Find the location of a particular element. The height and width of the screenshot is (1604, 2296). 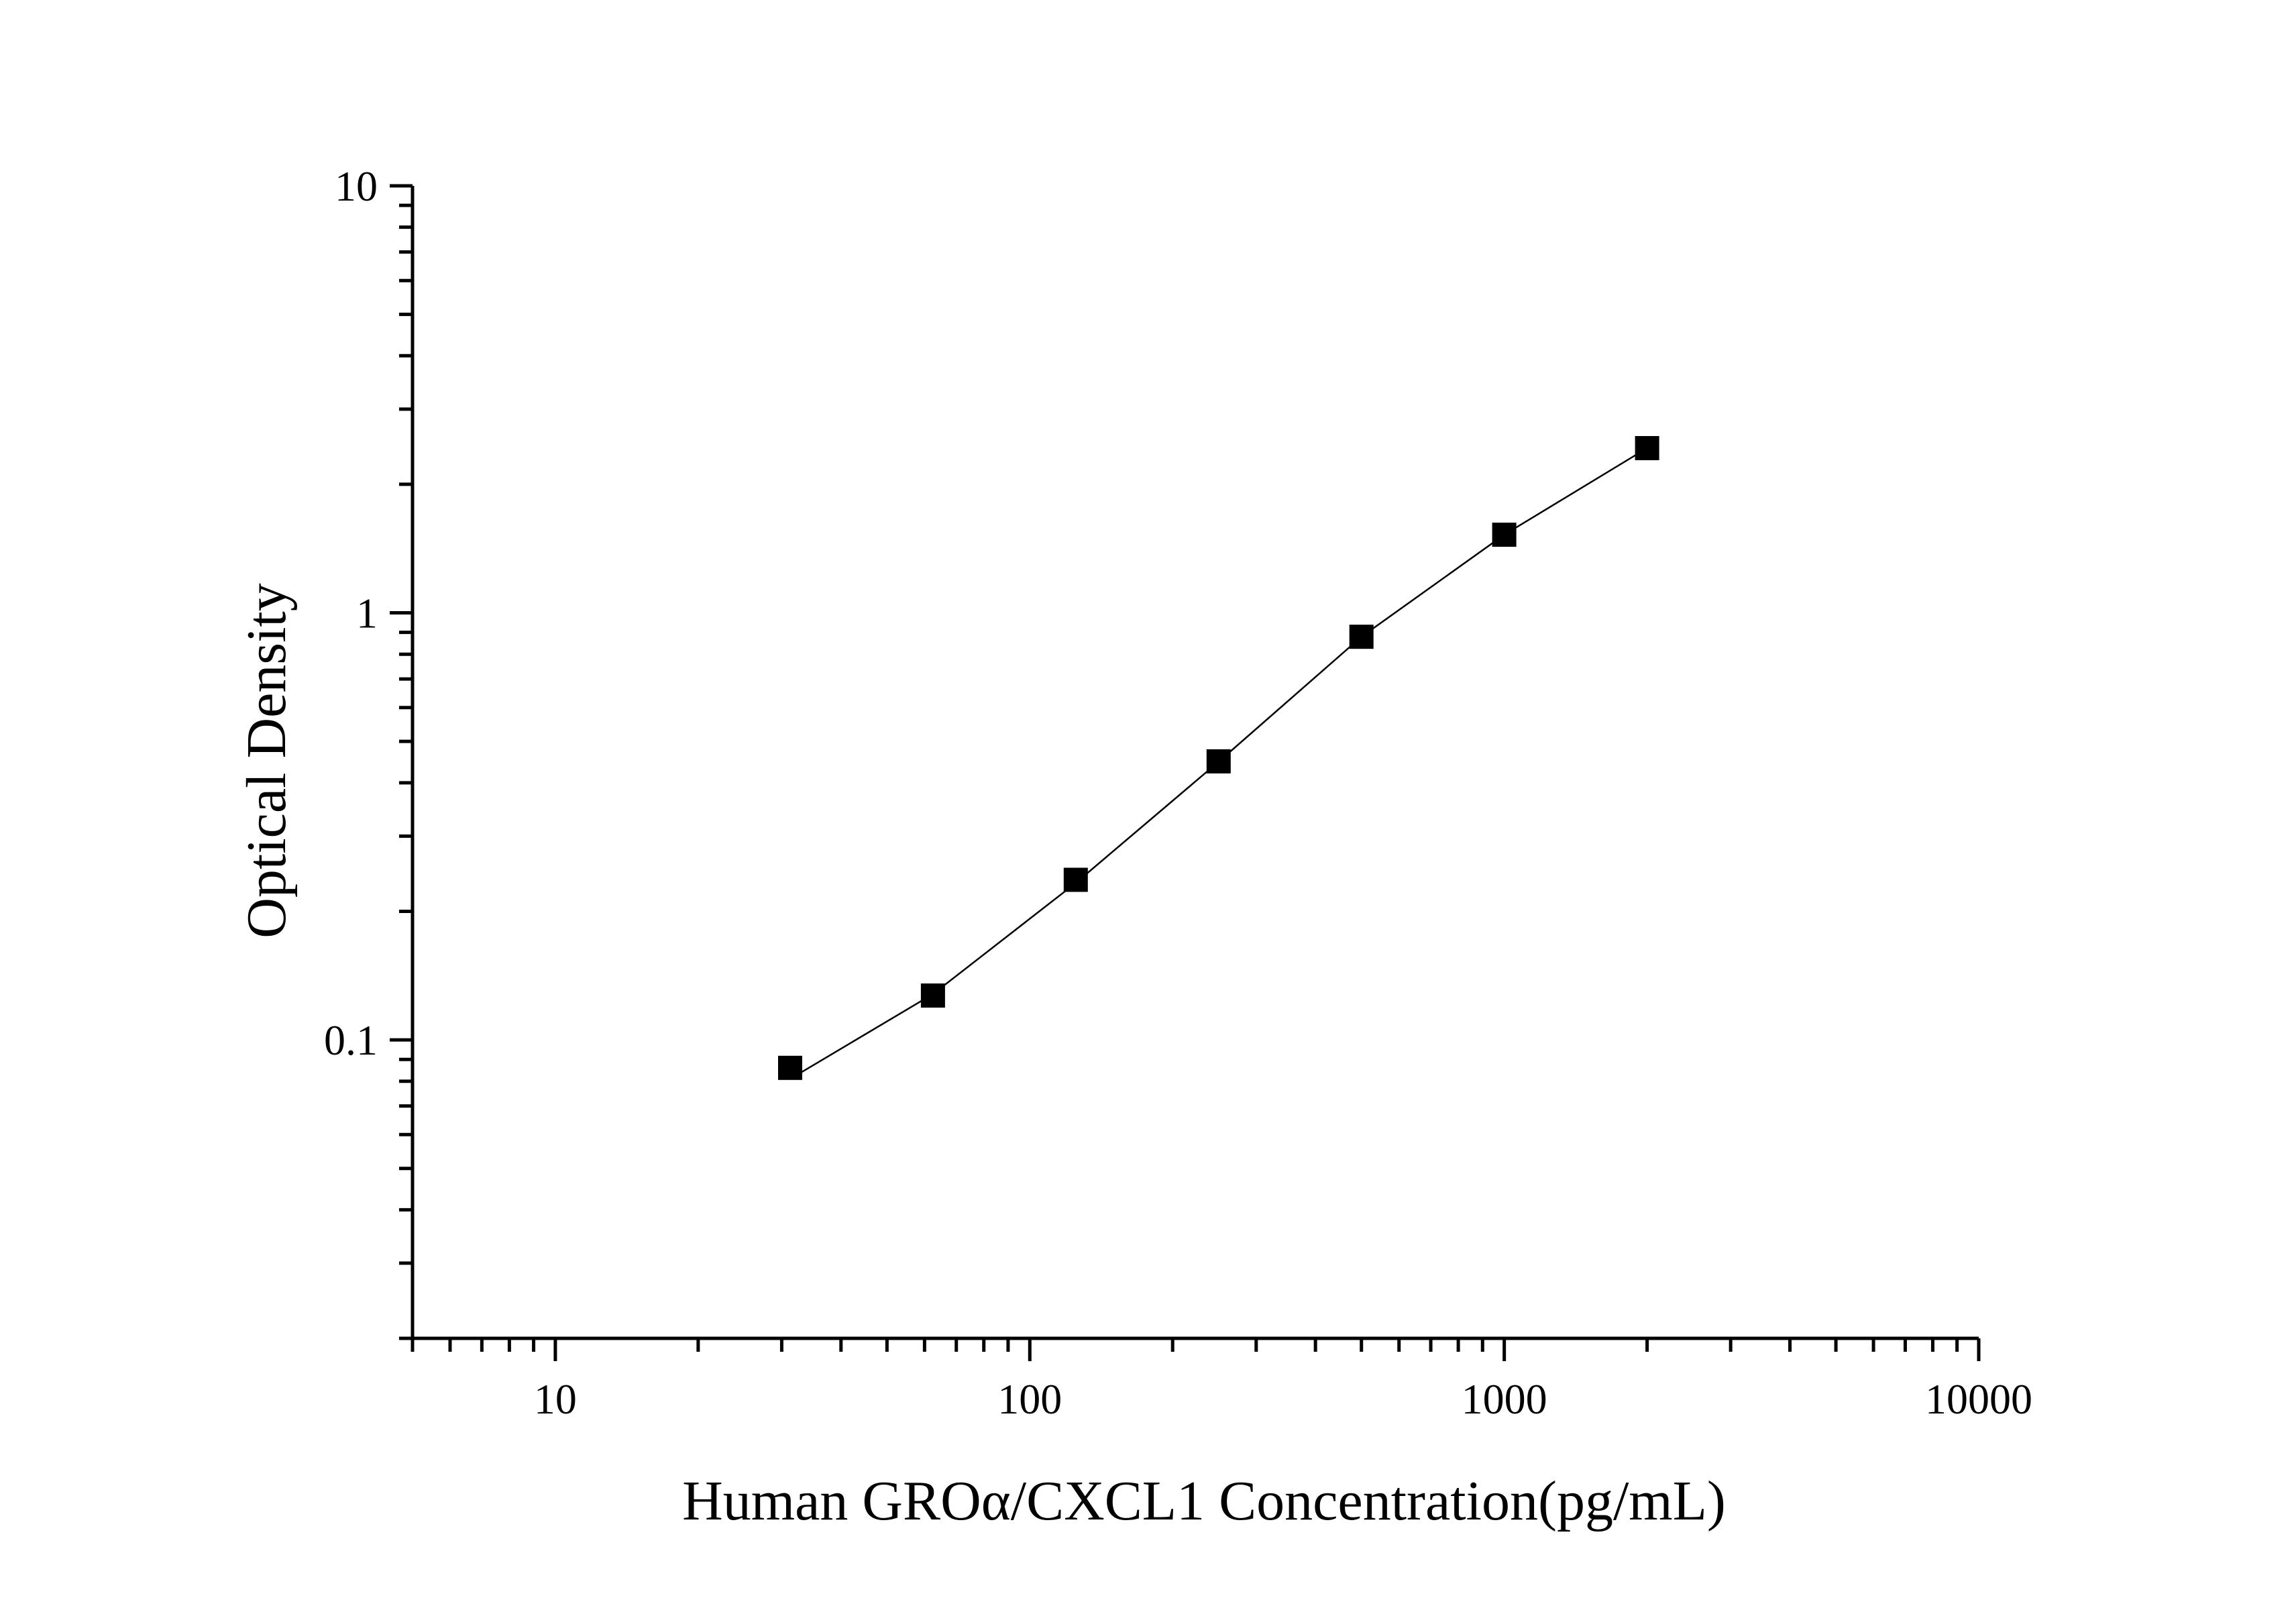

y-tick-label: 1 is located at coordinates (367, 613).